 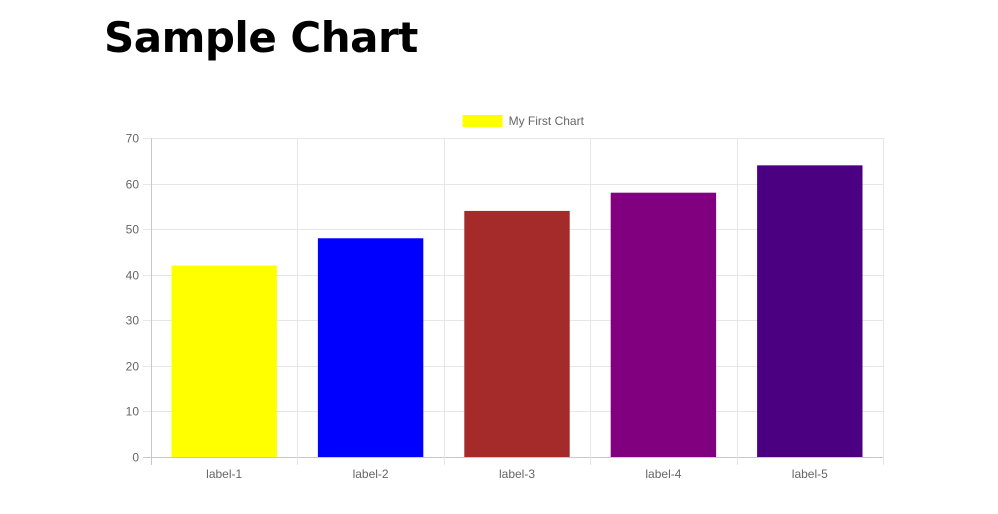 What do you see at coordinates (133, 367) in the screenshot?
I see `y-tick-label: 20` at bounding box center [133, 367].